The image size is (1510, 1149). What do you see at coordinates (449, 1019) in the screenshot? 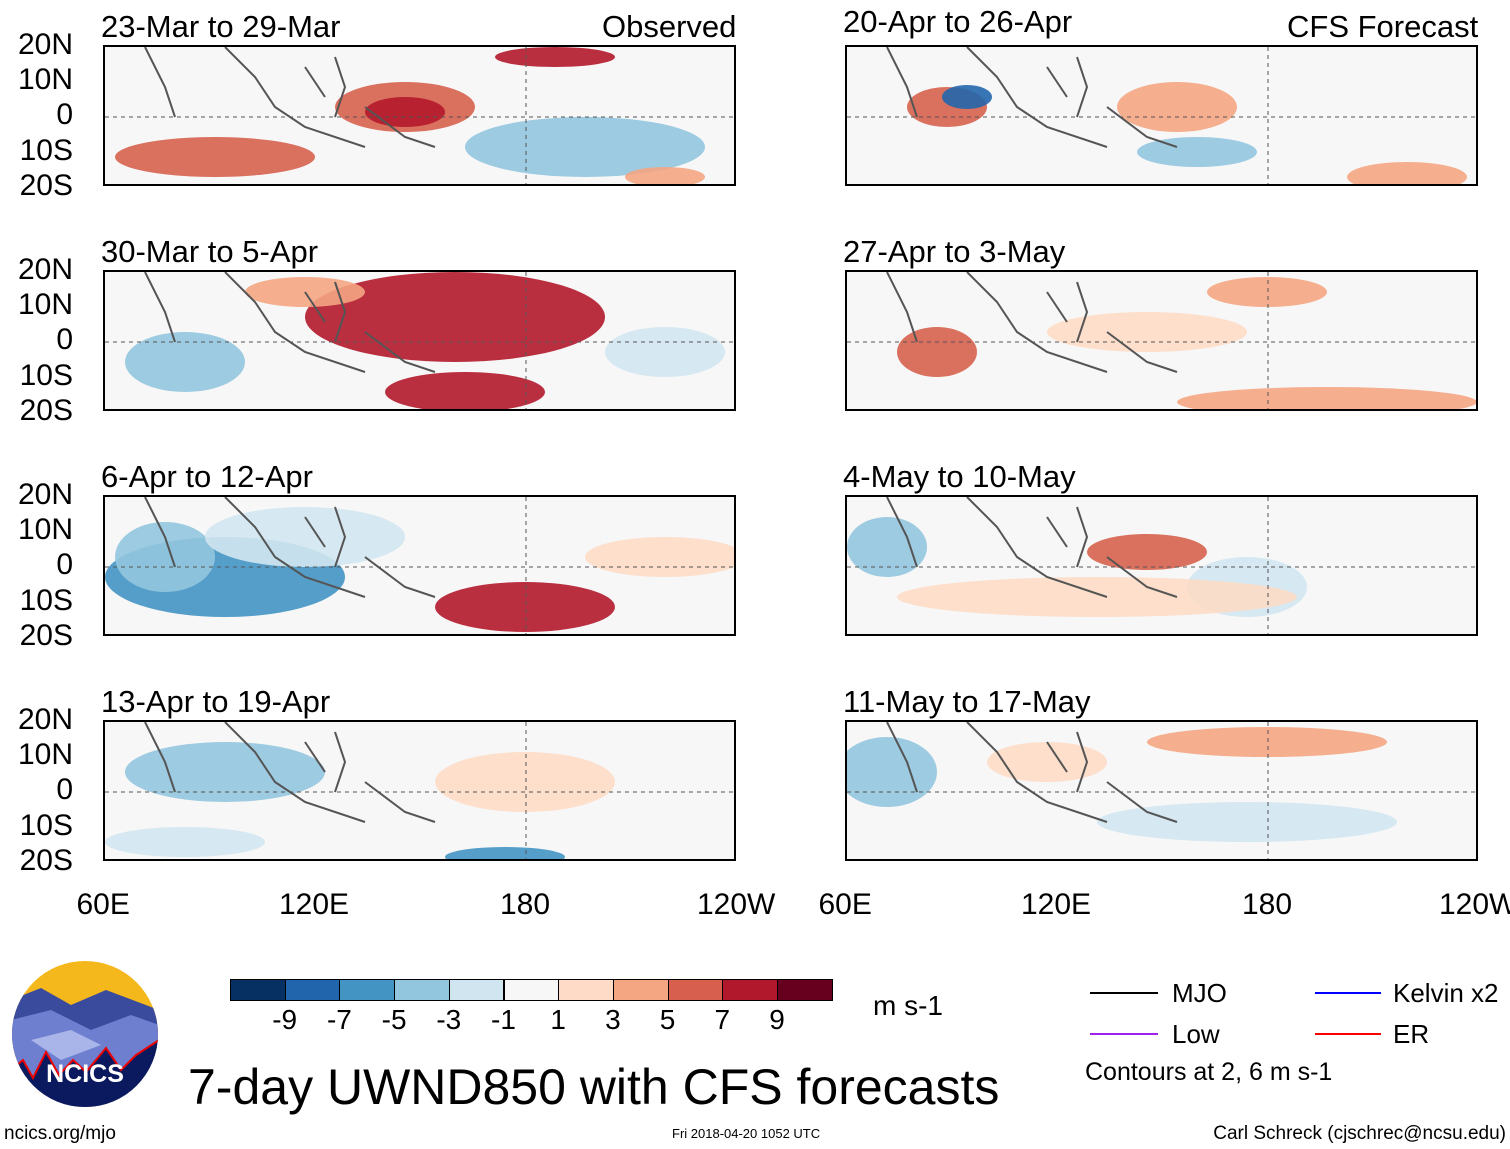
I see `colorbar-label: -3` at bounding box center [449, 1019].